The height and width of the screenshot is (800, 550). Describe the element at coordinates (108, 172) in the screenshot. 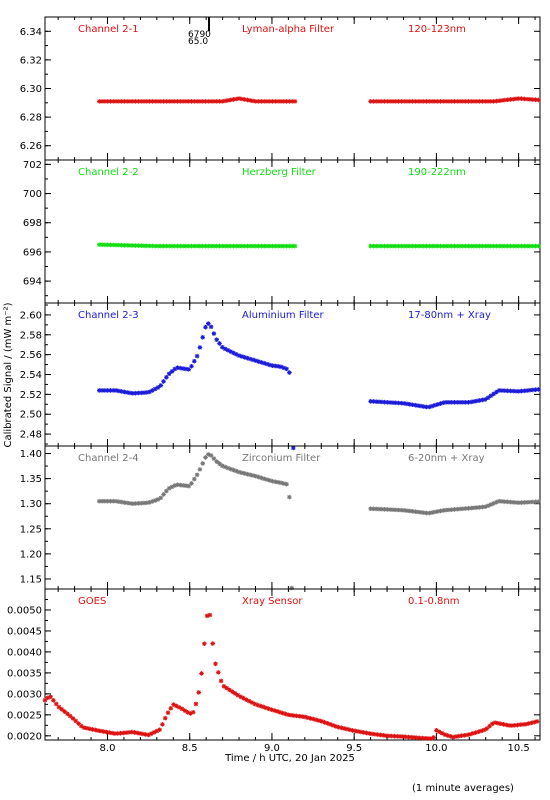

I see `panel-label: Channel 2-2` at that location.